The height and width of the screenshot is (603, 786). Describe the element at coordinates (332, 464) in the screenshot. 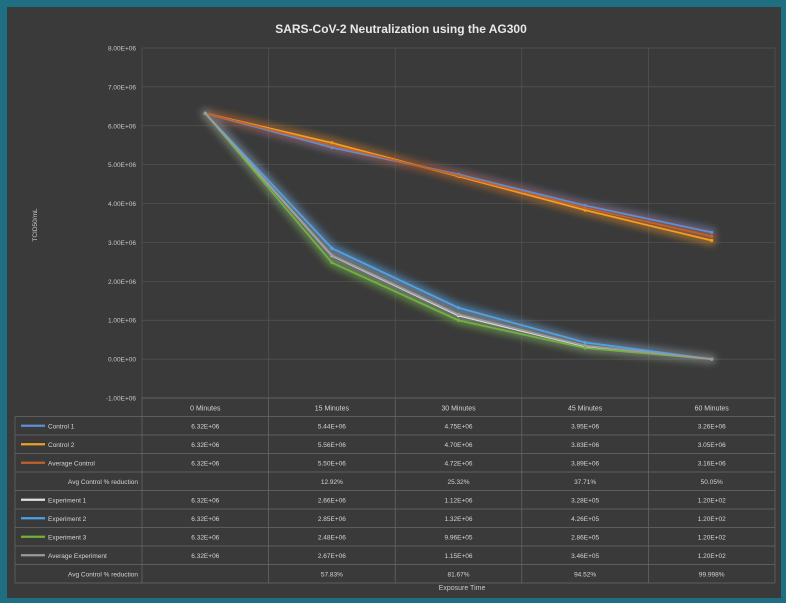

I see `table-cell: 5.50E+06` at that location.